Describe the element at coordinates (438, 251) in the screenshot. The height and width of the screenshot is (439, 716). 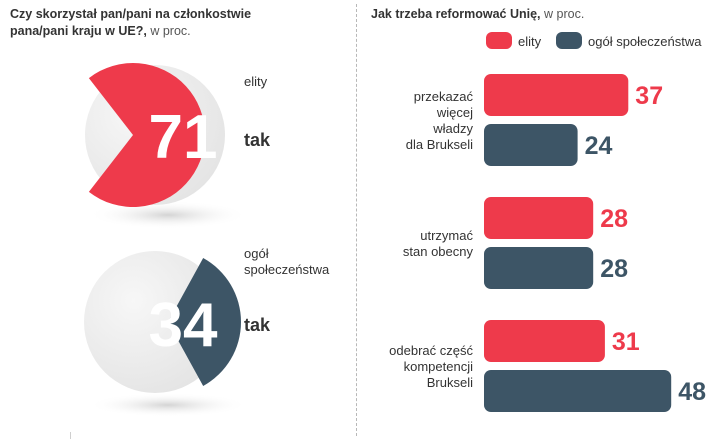
I see `bar-category-label-1-line-1: stan obecny` at that location.